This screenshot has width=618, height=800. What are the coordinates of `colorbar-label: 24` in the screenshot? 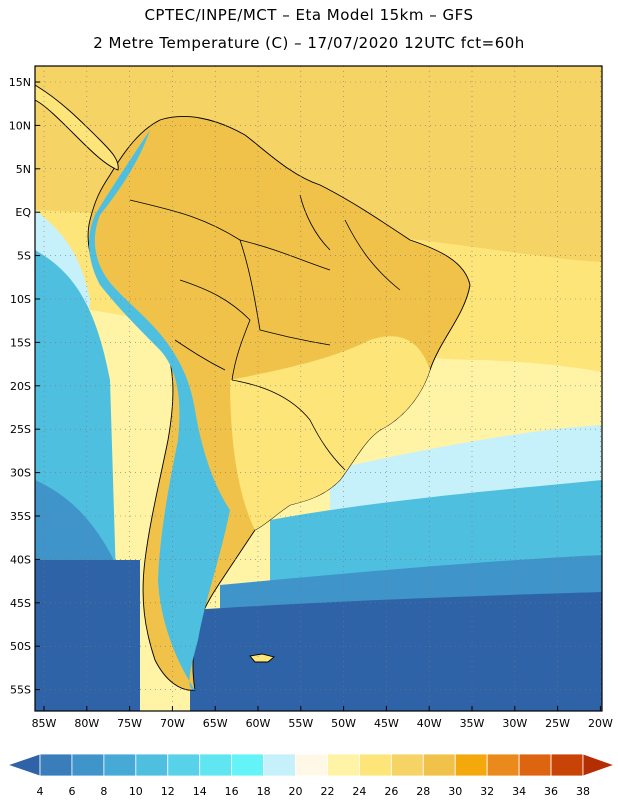 It's located at (359, 791).